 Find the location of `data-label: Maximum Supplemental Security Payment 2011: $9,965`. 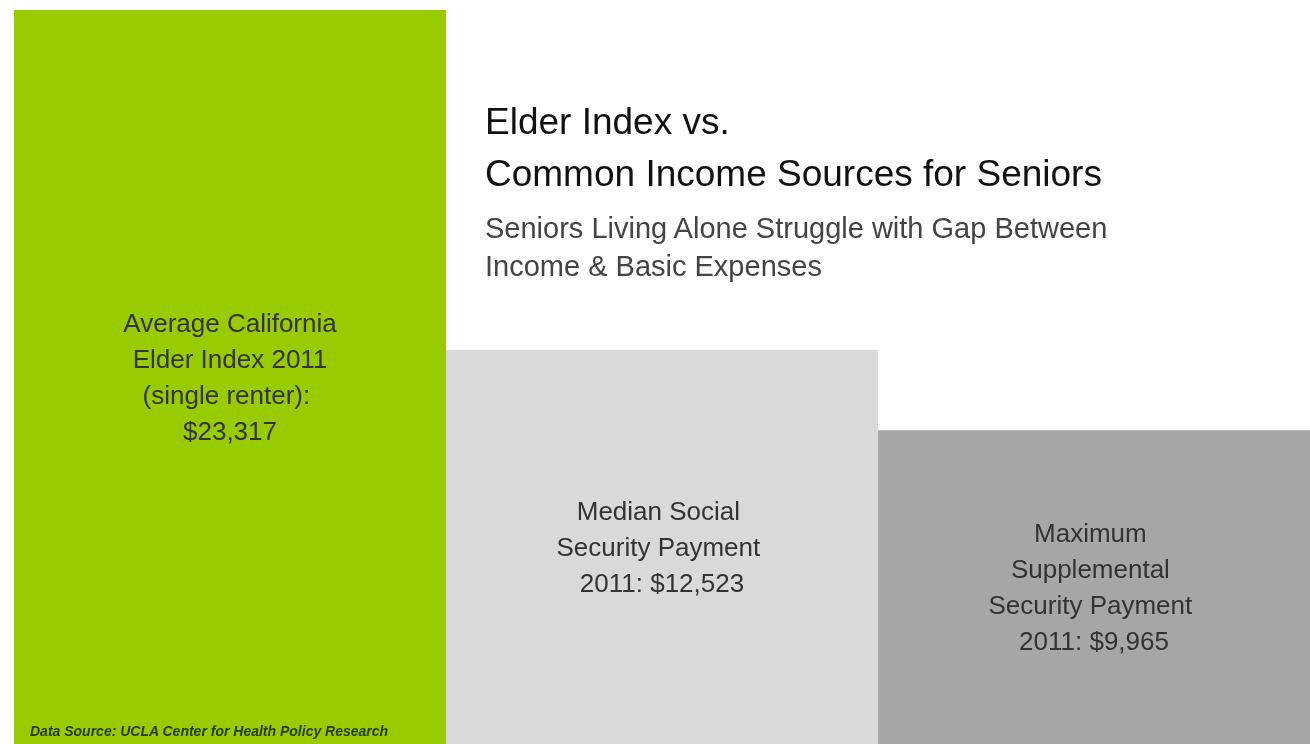

data-label: Maximum Supplemental Security Payment 2011: $9,965 is located at coordinates (1094, 587).